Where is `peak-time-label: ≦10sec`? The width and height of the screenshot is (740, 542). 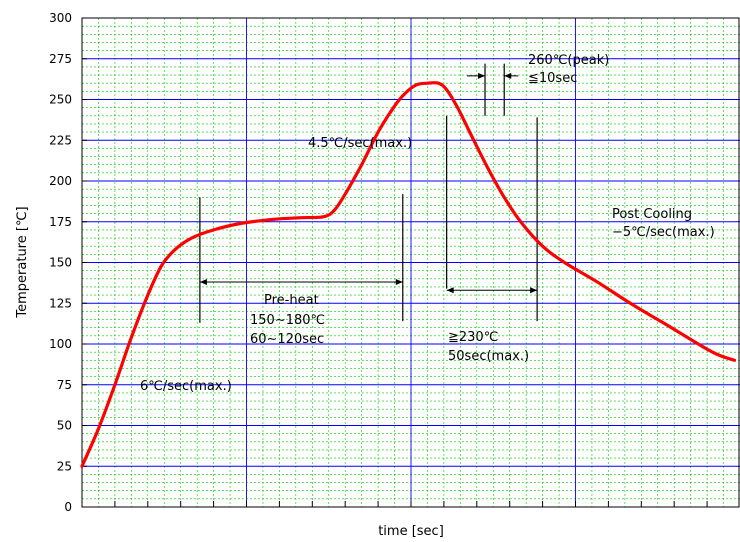
peak-time-label: ≦10sec is located at coordinates (552, 78).